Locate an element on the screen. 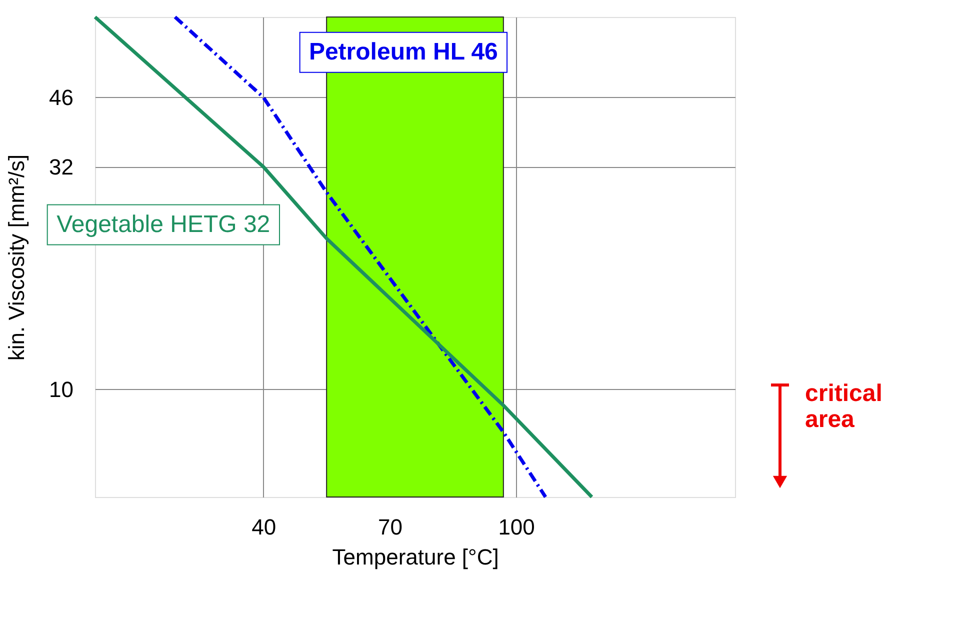 This screenshot has width=959, height=631. x-tick-label: 40 is located at coordinates (264, 527).